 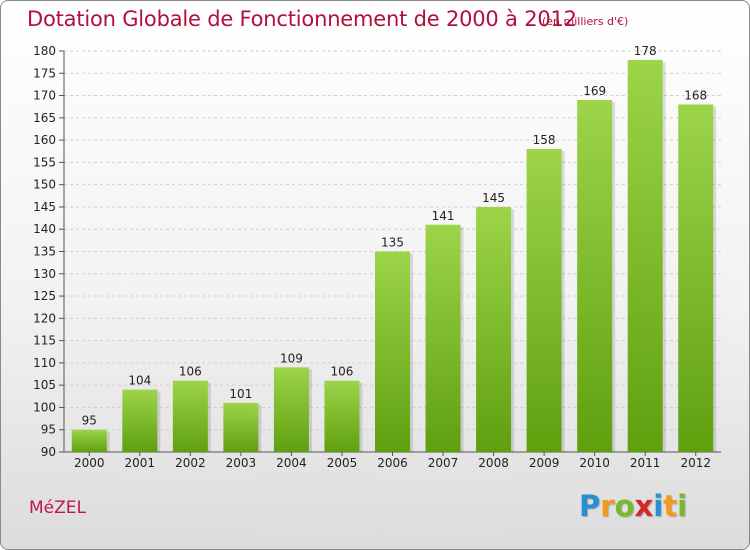 What do you see at coordinates (44, 207) in the screenshot?
I see `y-tick-label: 145` at bounding box center [44, 207].